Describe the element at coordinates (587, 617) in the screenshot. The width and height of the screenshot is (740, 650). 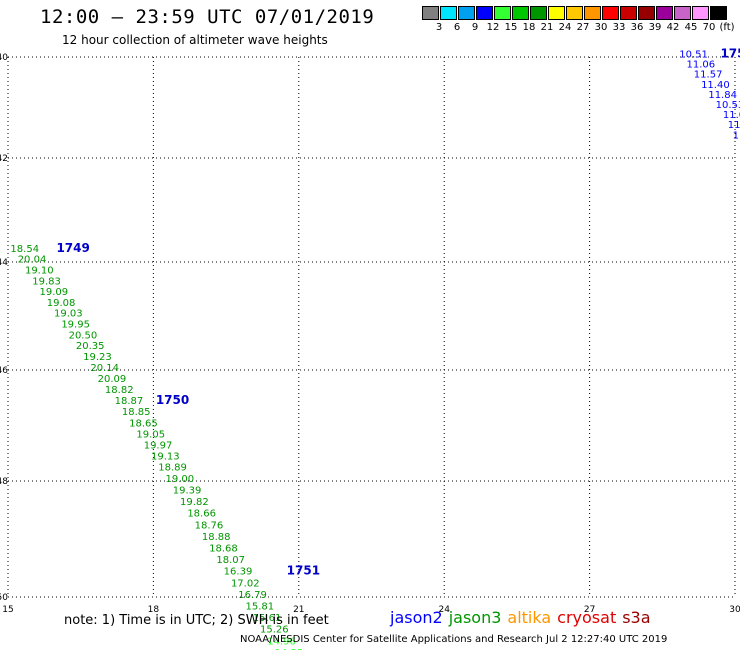
I see `legend-cryosat: cryosat` at that location.